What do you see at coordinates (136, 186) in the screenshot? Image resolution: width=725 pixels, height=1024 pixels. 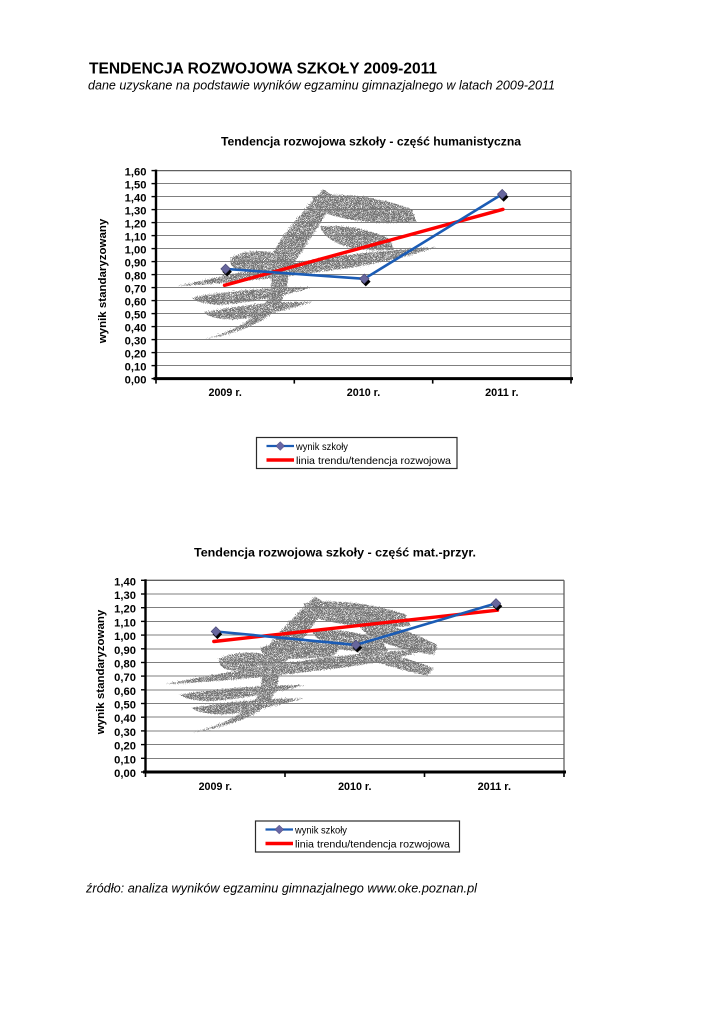 I see `svg-text: 1,50` at bounding box center [136, 186].